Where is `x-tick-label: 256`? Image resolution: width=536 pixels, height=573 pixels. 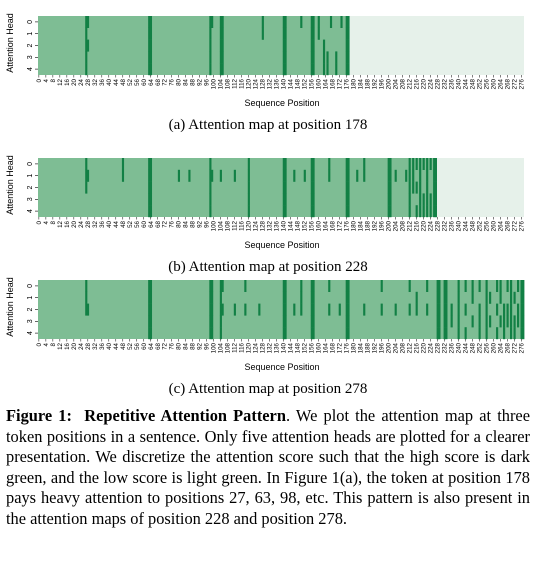
x-tick-label: 256 is located at coordinates (486, 347).